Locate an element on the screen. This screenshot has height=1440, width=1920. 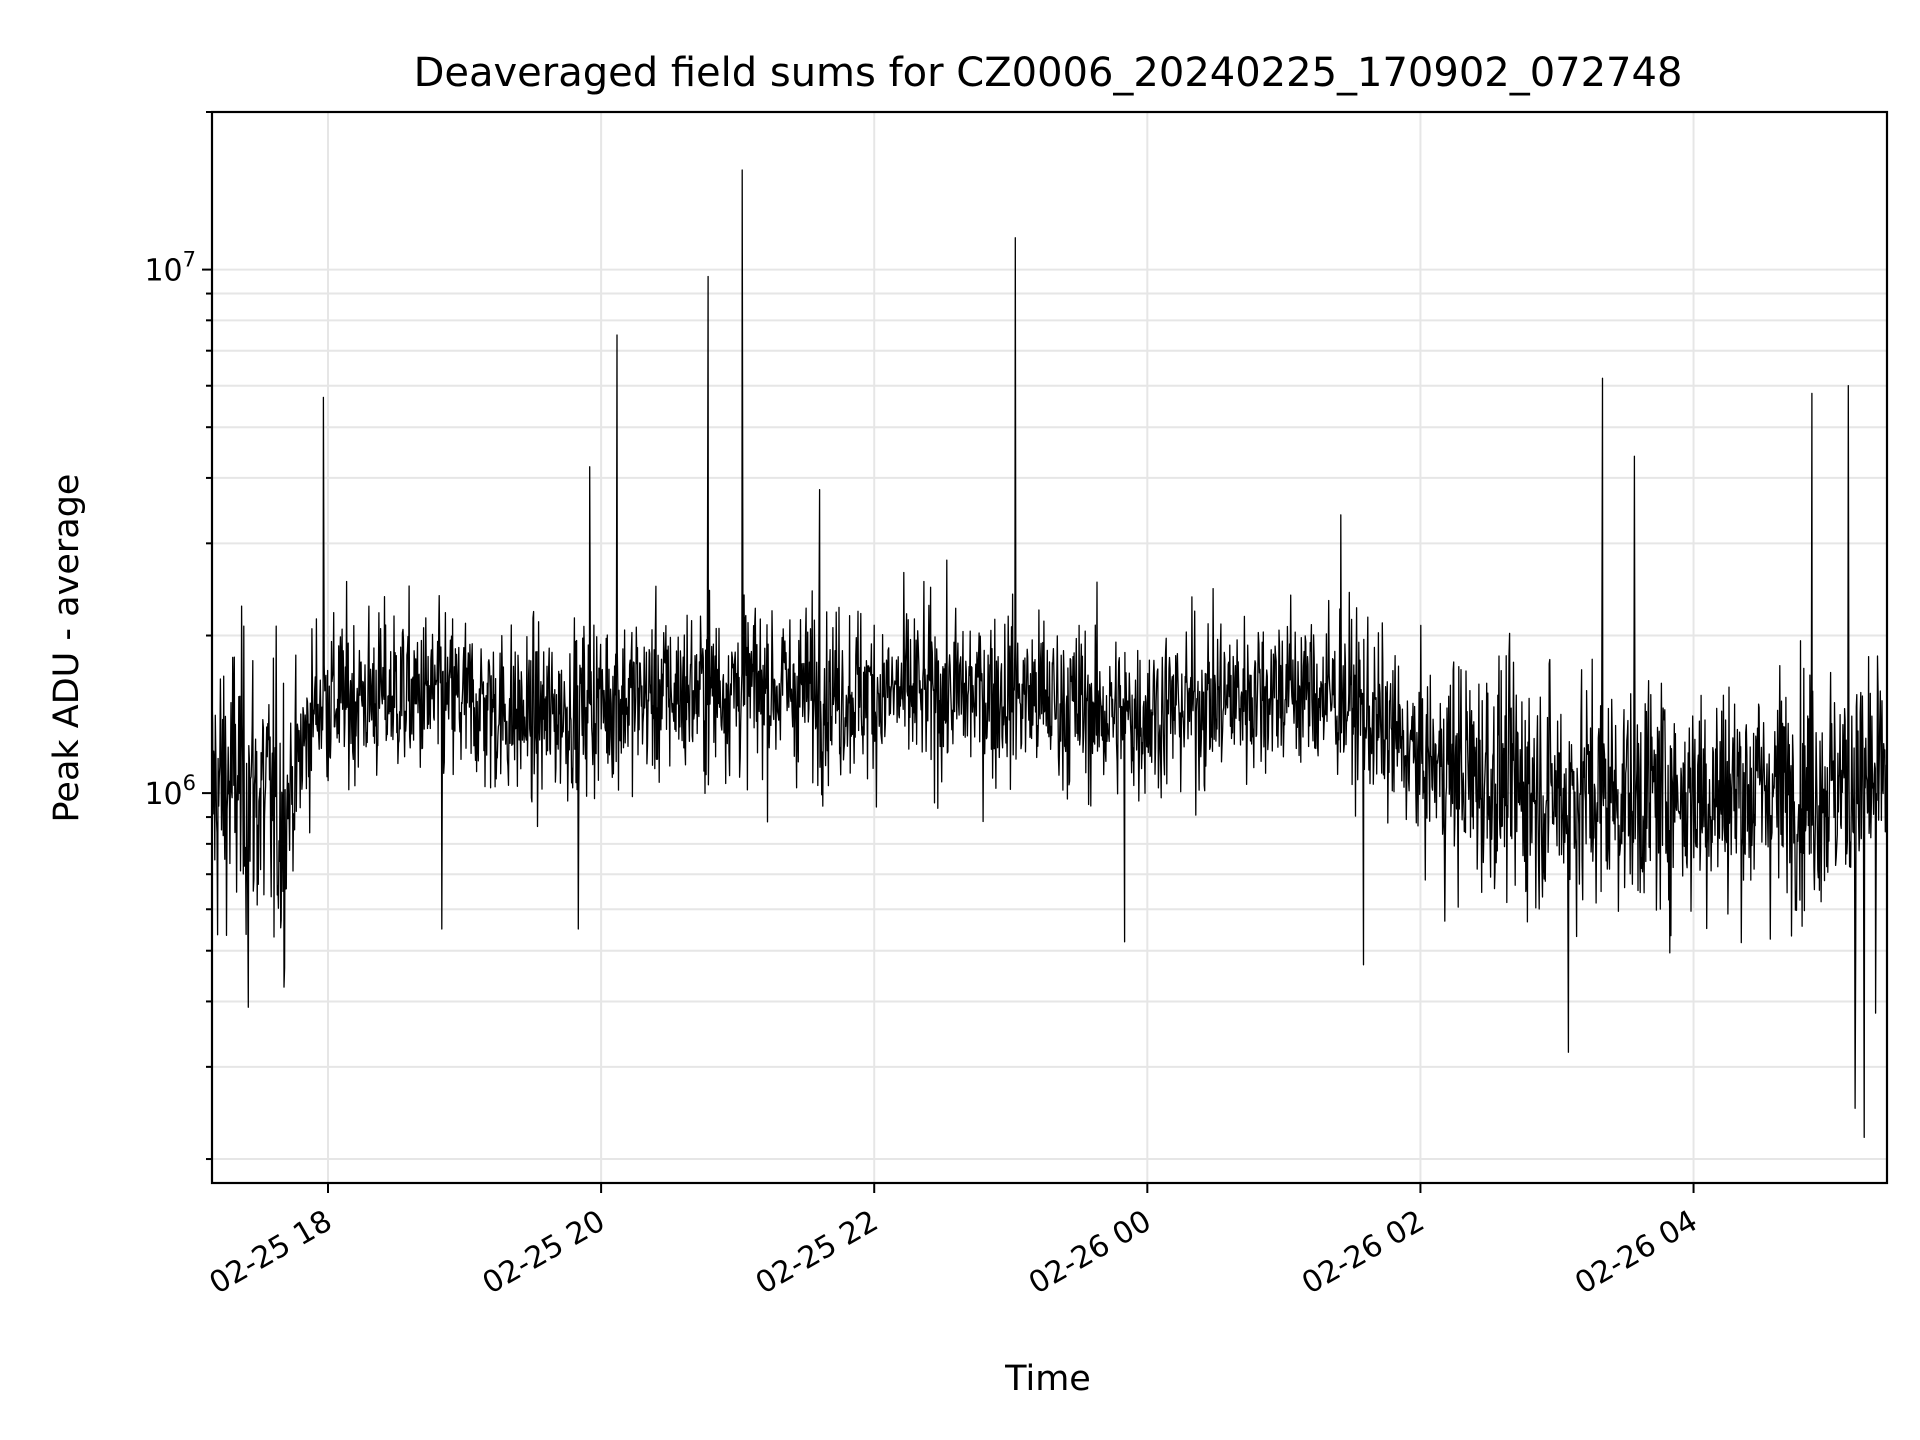
y-axis-label: Peak ADU - average is located at coordinates (67, 648).